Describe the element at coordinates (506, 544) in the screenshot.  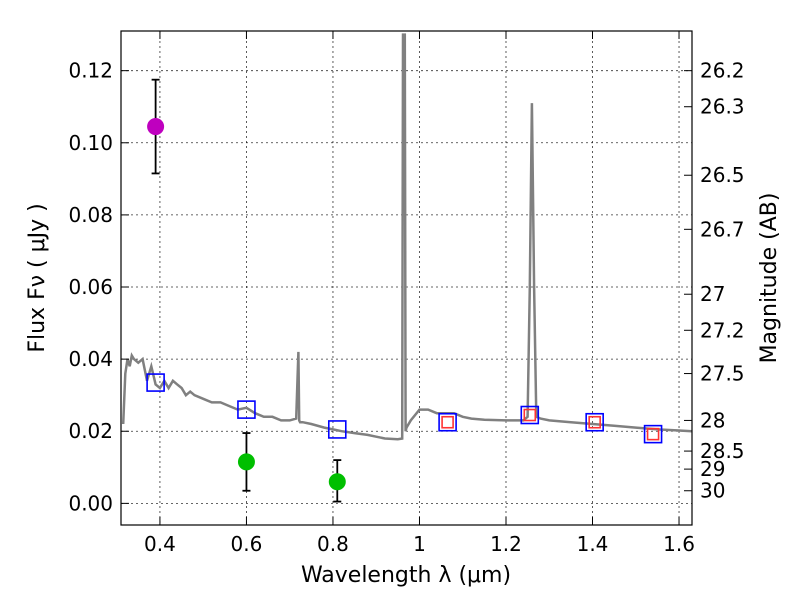
I see `x-tick-label: 1.2` at that location.